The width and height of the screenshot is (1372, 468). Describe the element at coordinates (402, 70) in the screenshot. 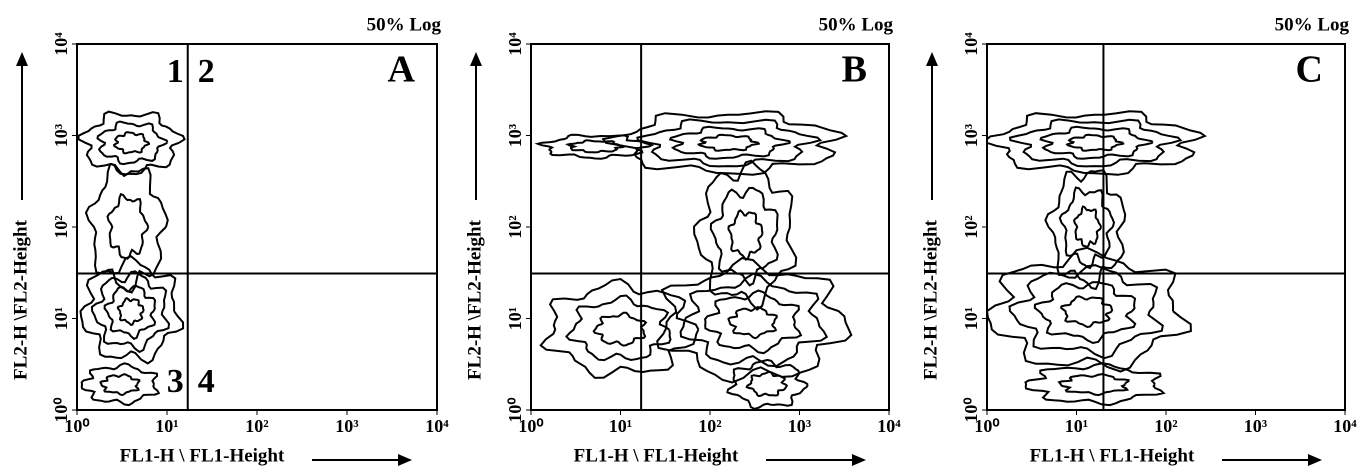

I see `panel-label: A` at that location.